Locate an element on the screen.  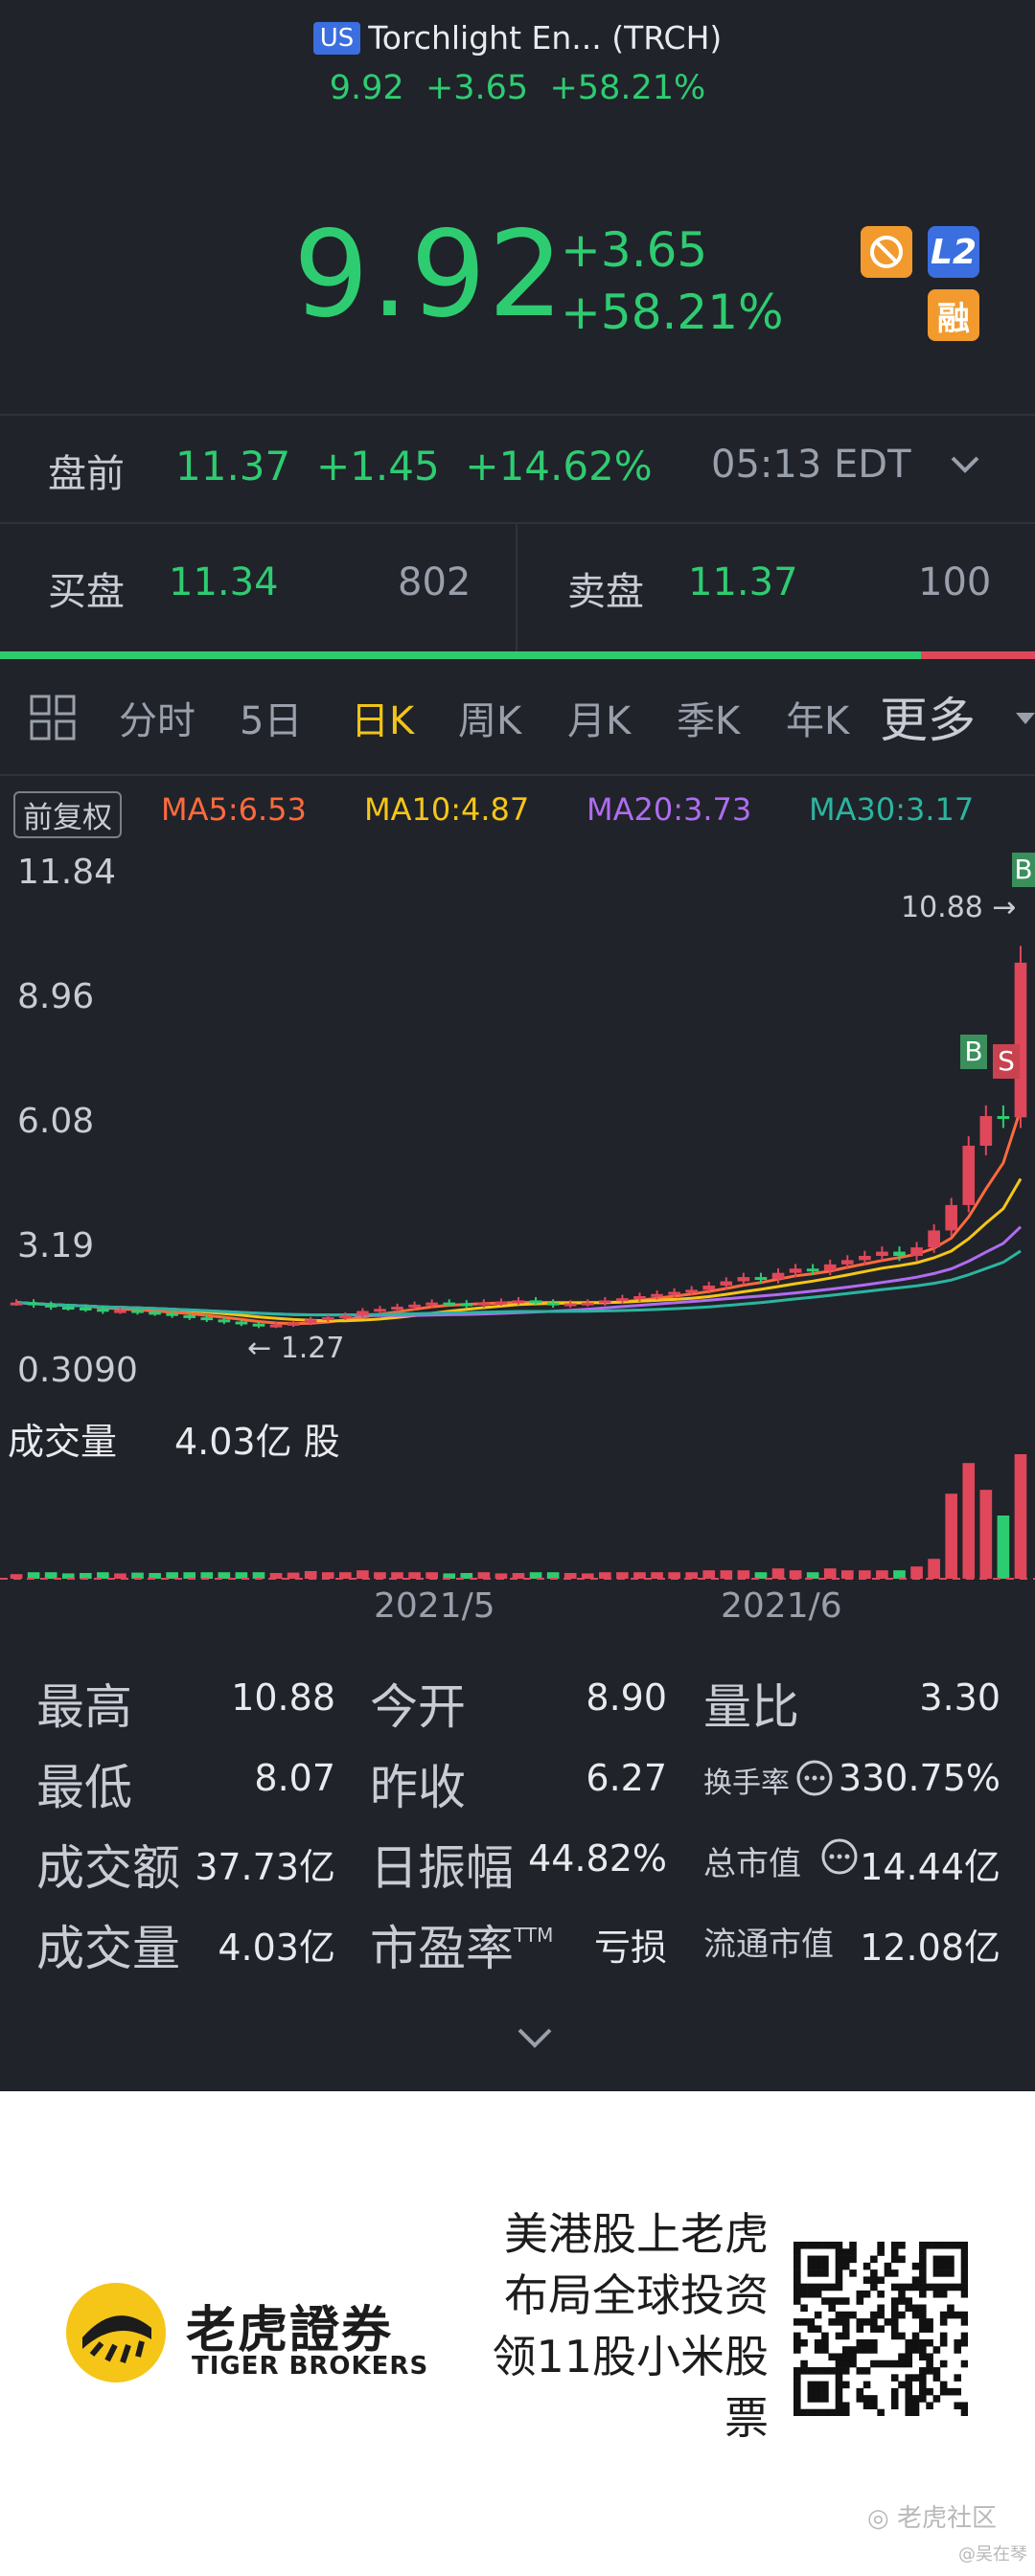
caret-down-icon is located at coordinates (1025, 718).